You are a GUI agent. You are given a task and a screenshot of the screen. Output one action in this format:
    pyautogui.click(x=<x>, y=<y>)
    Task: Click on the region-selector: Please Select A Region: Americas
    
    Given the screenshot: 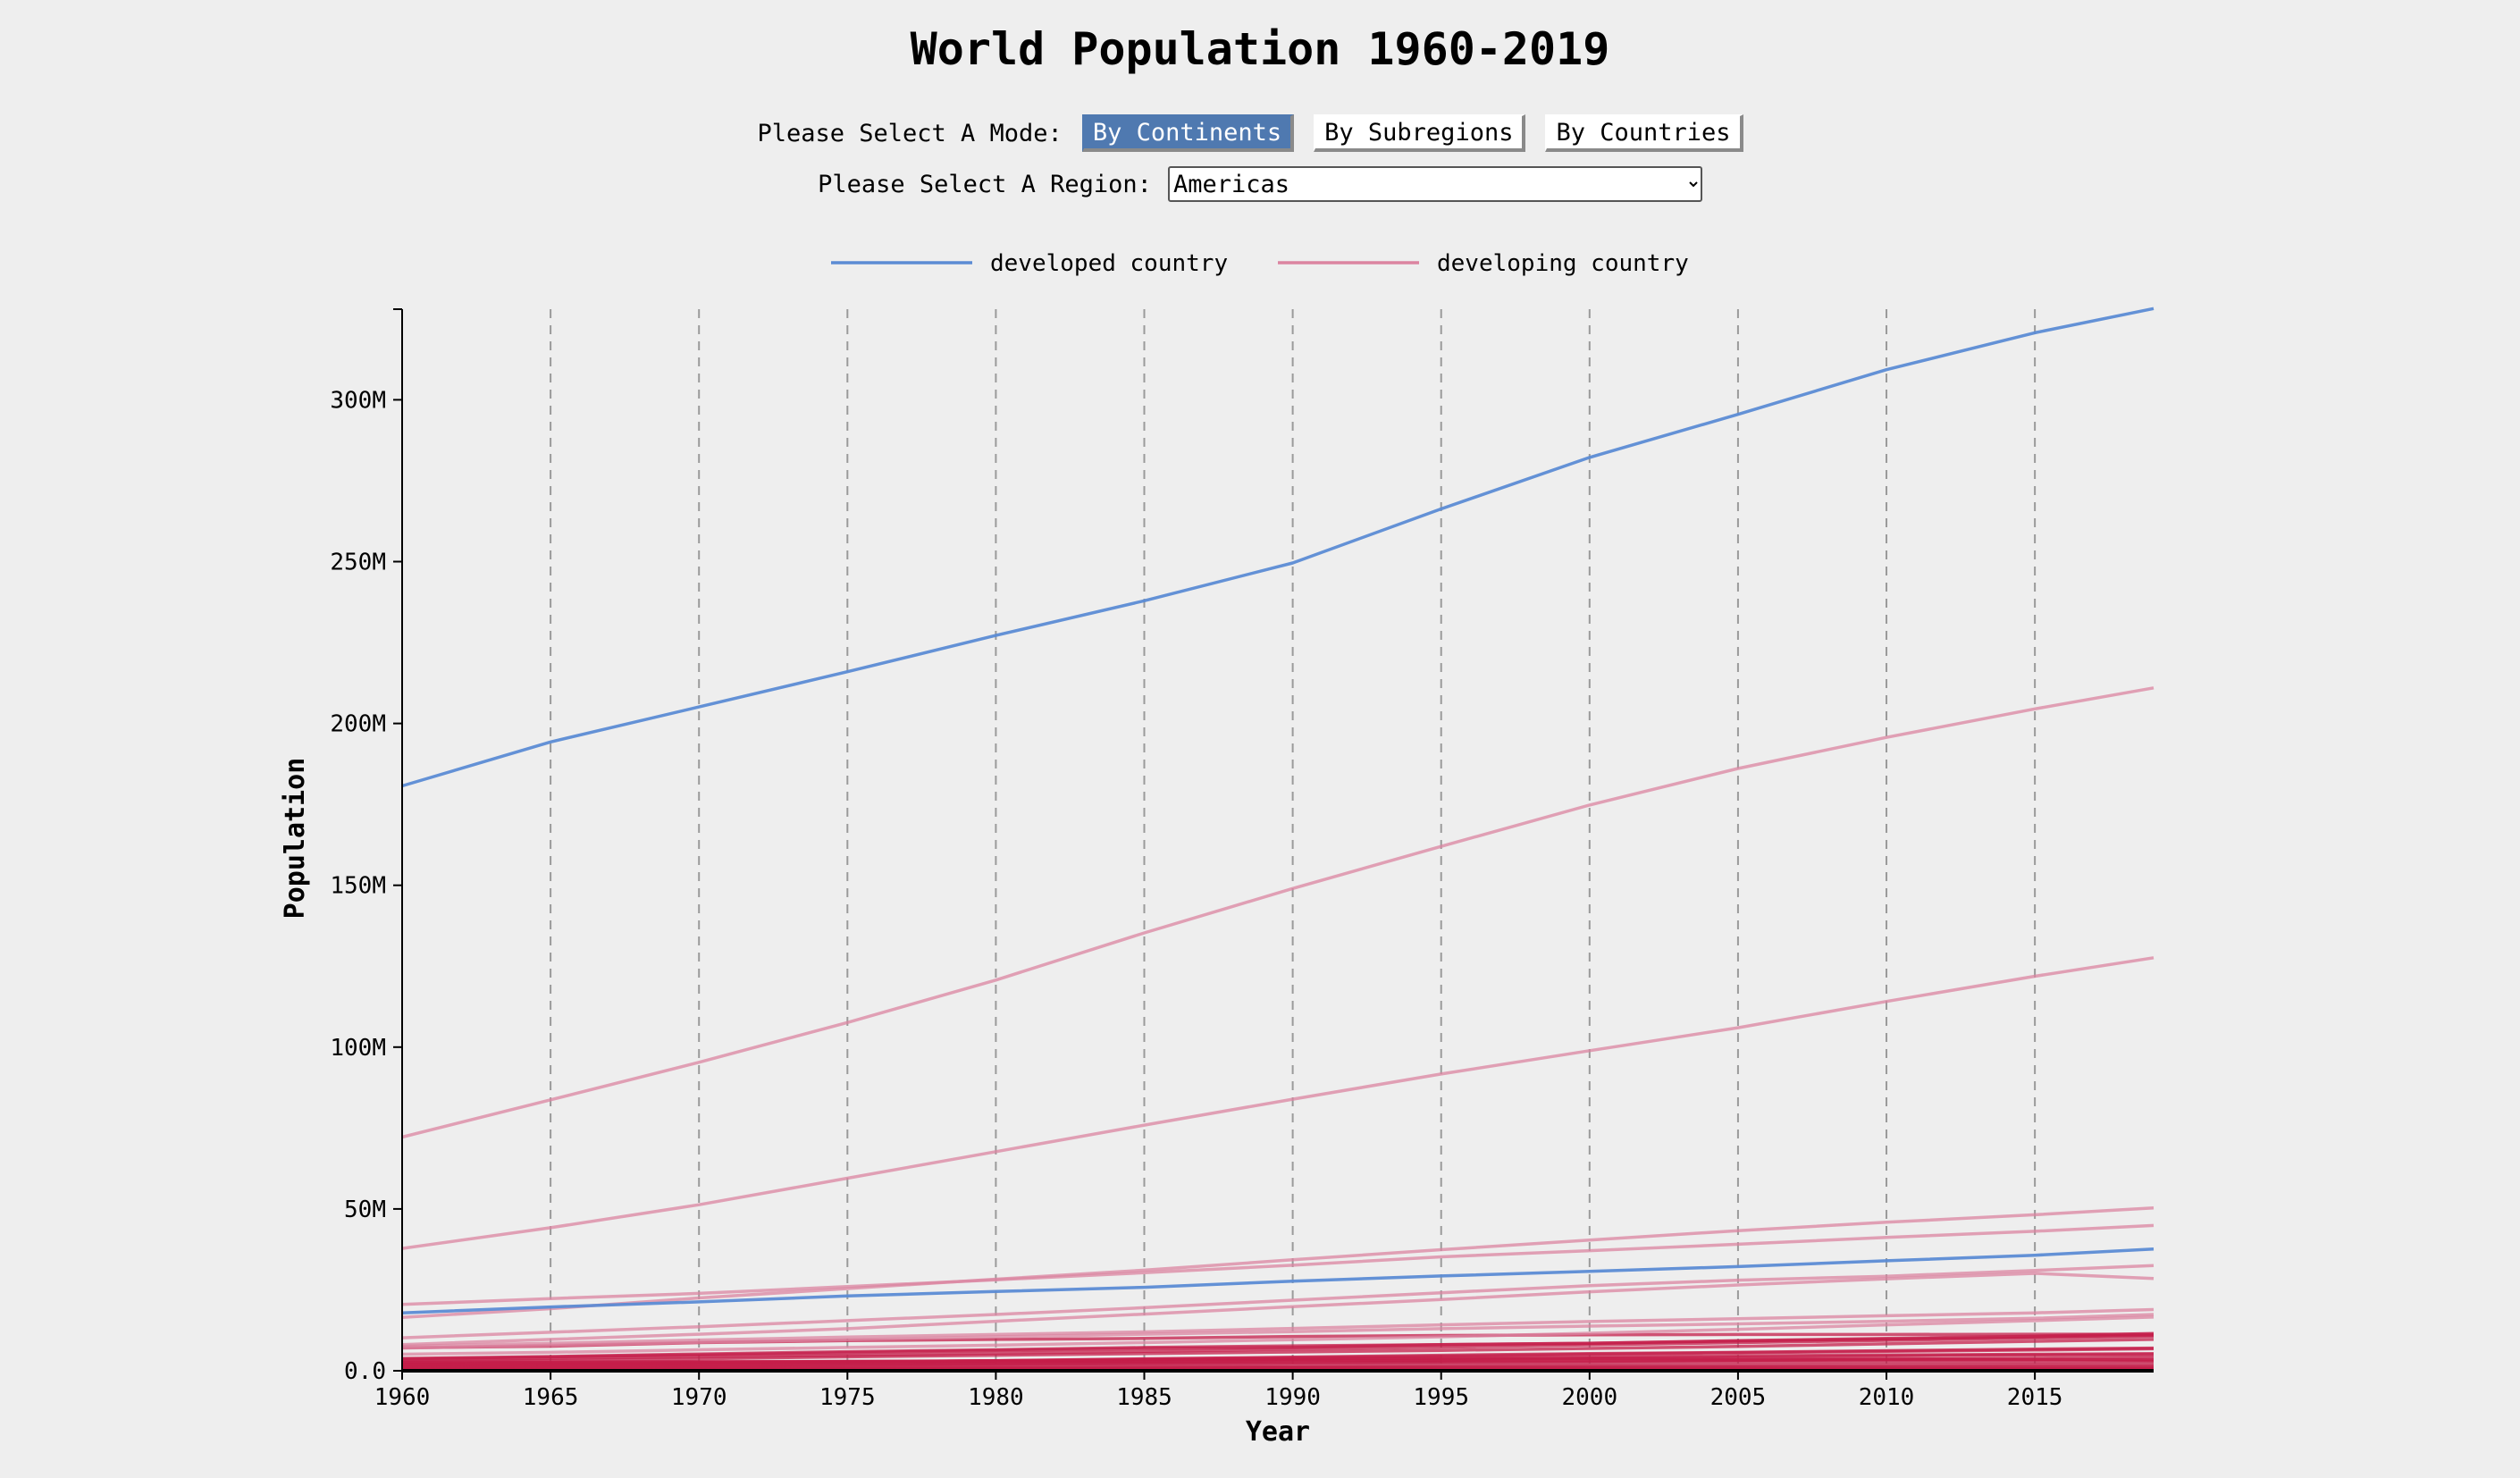 What is the action you would take?
    pyautogui.click(x=1260, y=184)
    